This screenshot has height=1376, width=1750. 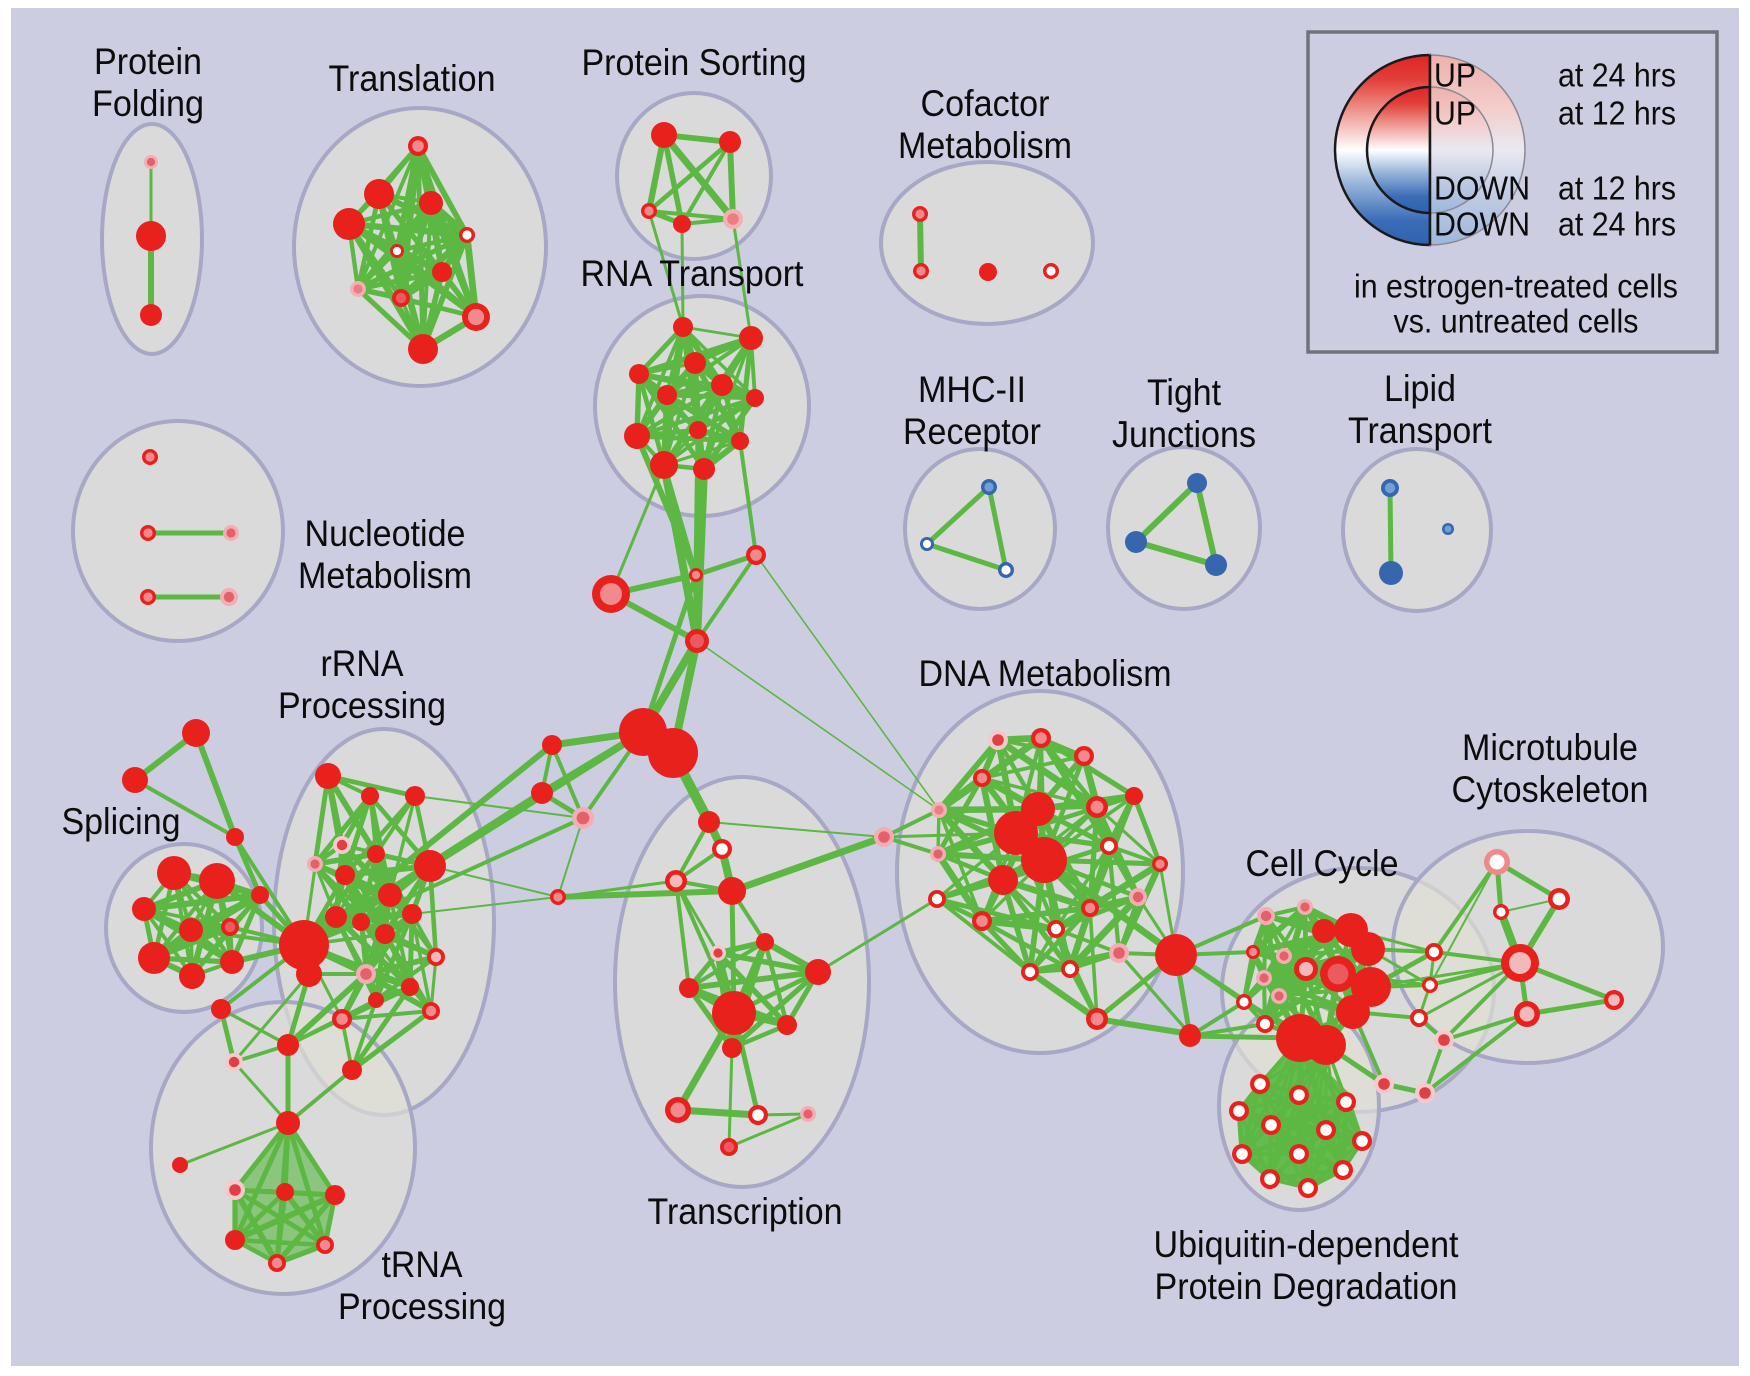 What do you see at coordinates (985, 103) in the screenshot?
I see `svg-text: Cofactor` at bounding box center [985, 103].